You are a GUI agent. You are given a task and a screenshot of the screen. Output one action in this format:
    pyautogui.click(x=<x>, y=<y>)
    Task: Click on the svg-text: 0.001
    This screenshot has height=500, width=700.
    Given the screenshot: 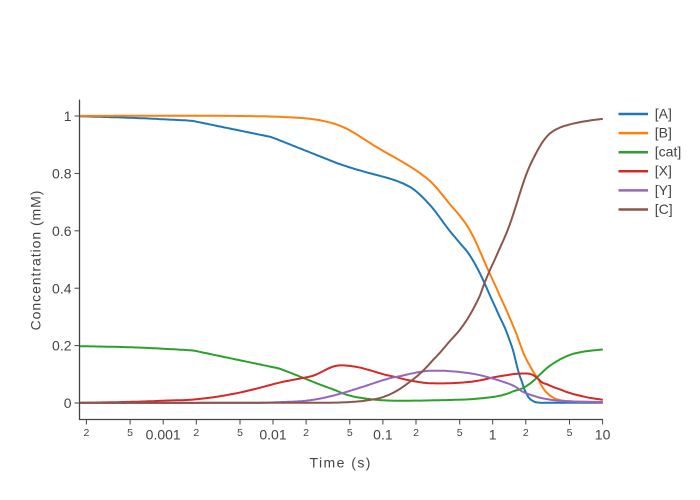 What is the action you would take?
    pyautogui.click(x=163, y=434)
    